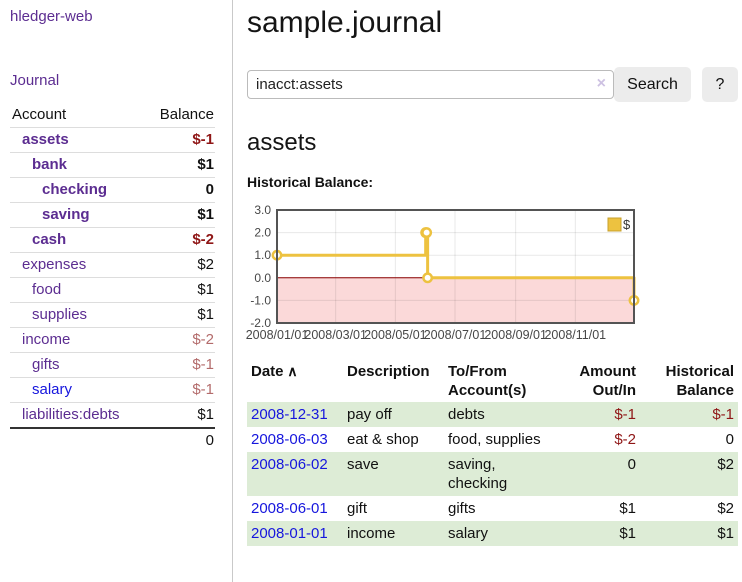 The image size is (742, 582). What do you see at coordinates (345, 22) in the screenshot?
I see `page-title: sample.journal` at bounding box center [345, 22].